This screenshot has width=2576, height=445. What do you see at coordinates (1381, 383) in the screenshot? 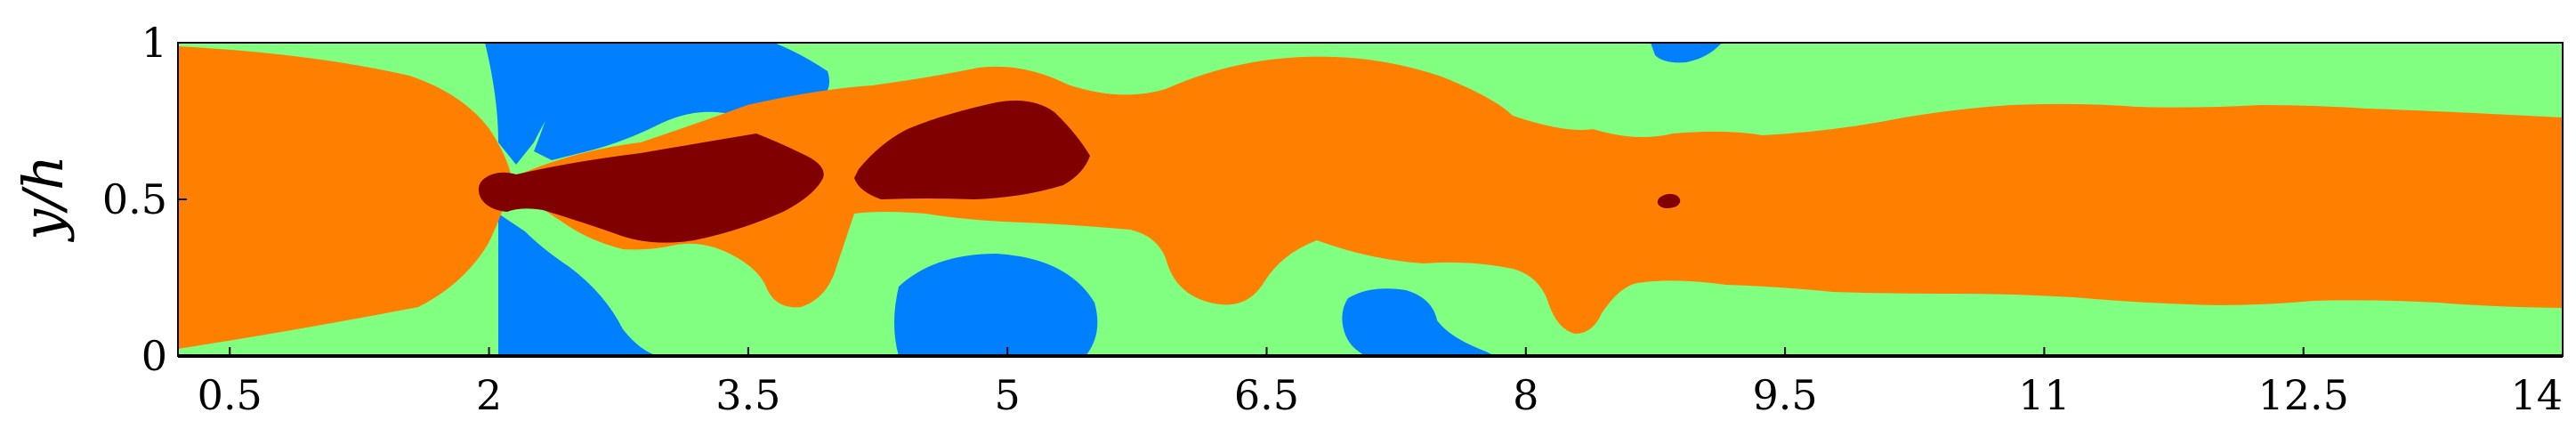
I see `x-ticks: 0.5 2 3.5 5 6.5 8 9.5 11 12.5 14` at bounding box center [1381, 383].